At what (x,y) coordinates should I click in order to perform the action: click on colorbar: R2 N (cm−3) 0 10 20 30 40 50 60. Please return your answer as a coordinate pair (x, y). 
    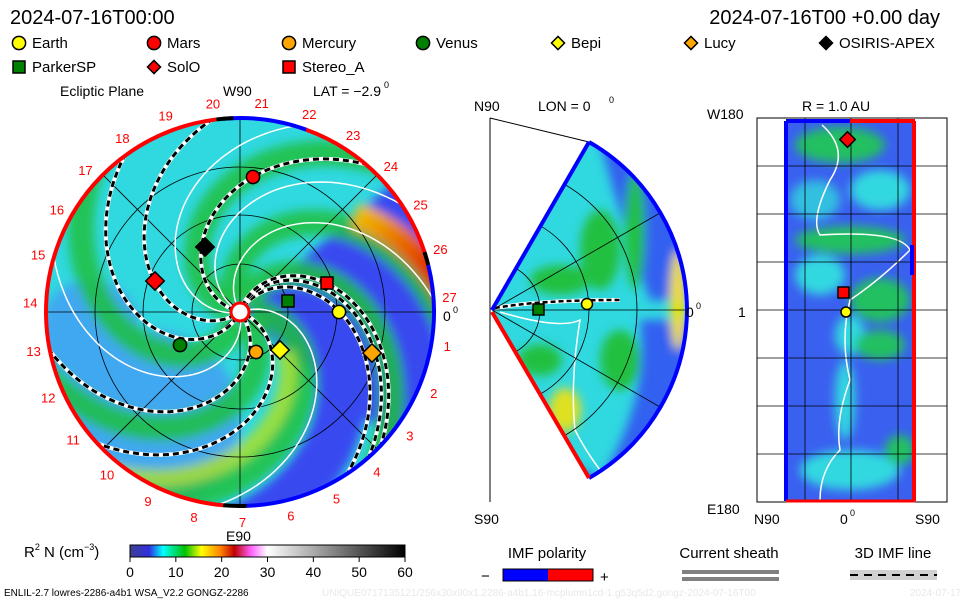
    Looking at the image, I should click on (218, 561).